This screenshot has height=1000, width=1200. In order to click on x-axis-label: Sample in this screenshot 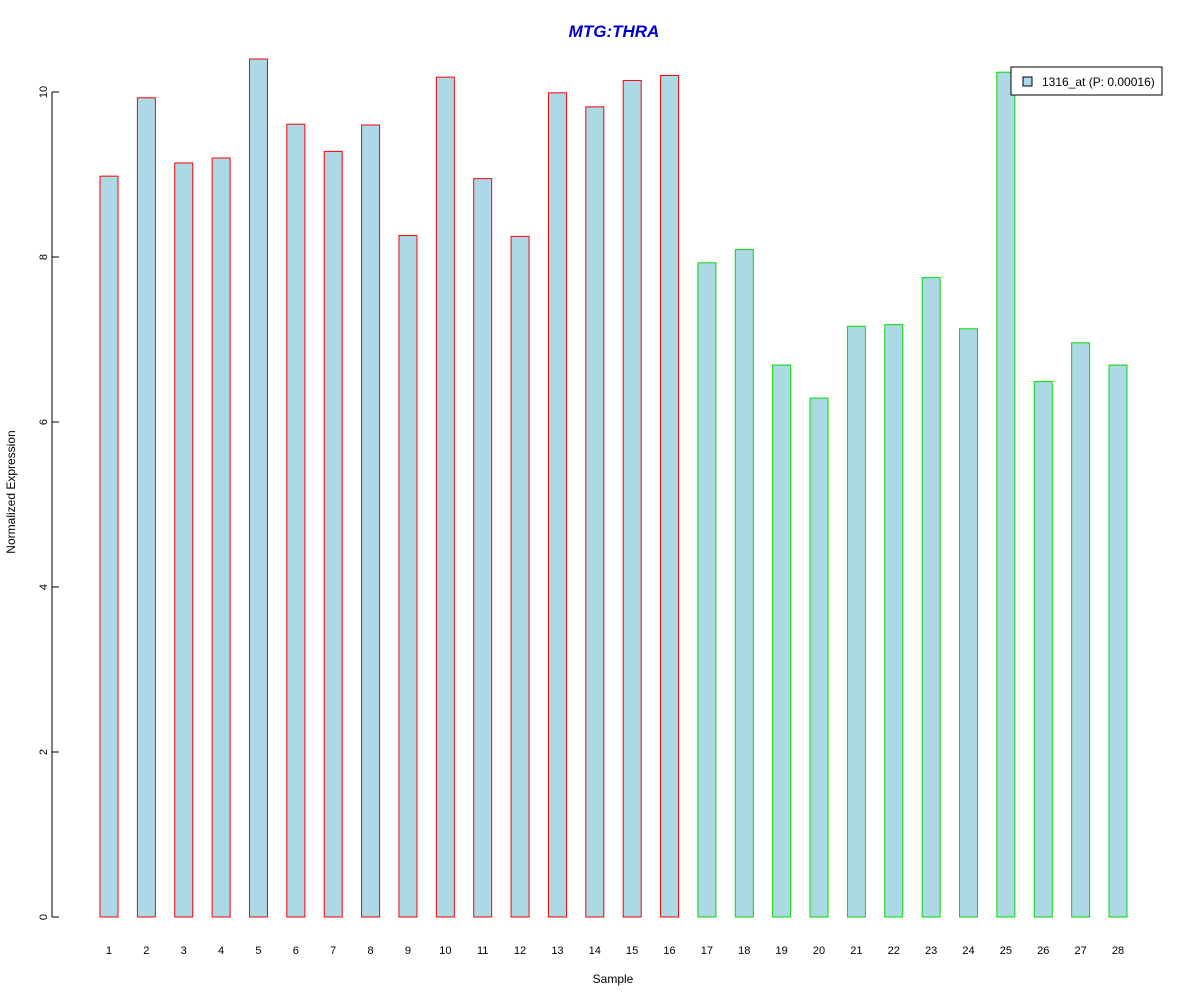, I will do `click(613, 979)`.